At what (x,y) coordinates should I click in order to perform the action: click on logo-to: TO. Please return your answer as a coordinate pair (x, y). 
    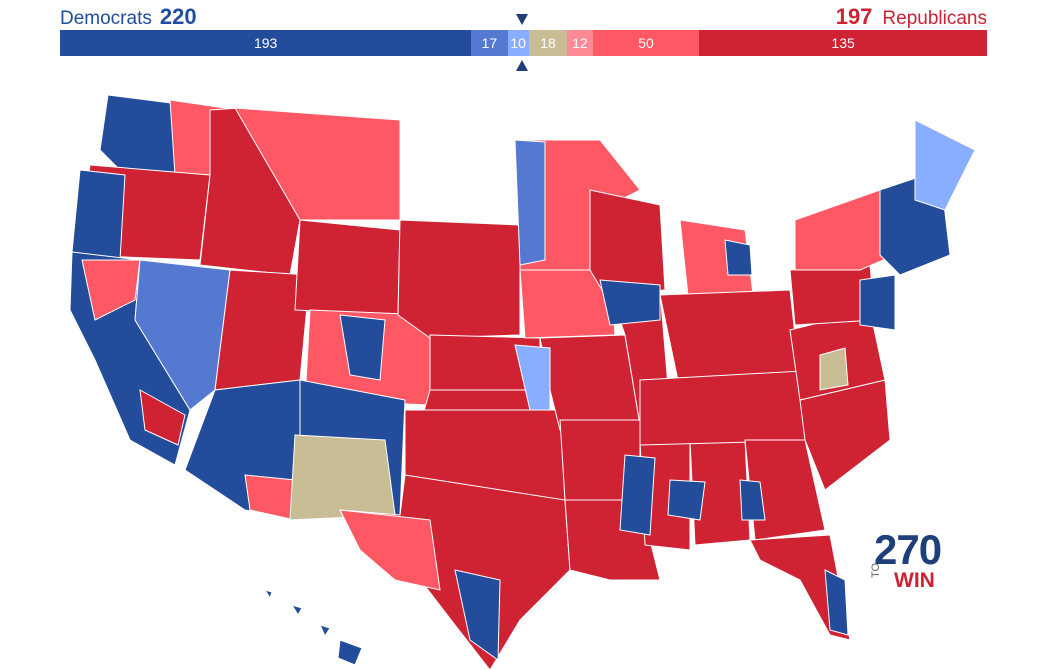
    Looking at the image, I should click on (876, 570).